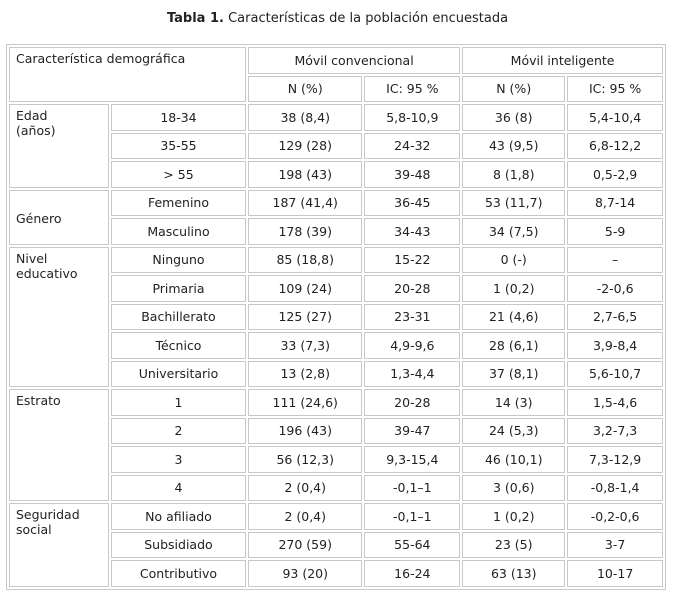  What do you see at coordinates (178, 459) in the screenshot?
I see `cell: 3` at bounding box center [178, 459].